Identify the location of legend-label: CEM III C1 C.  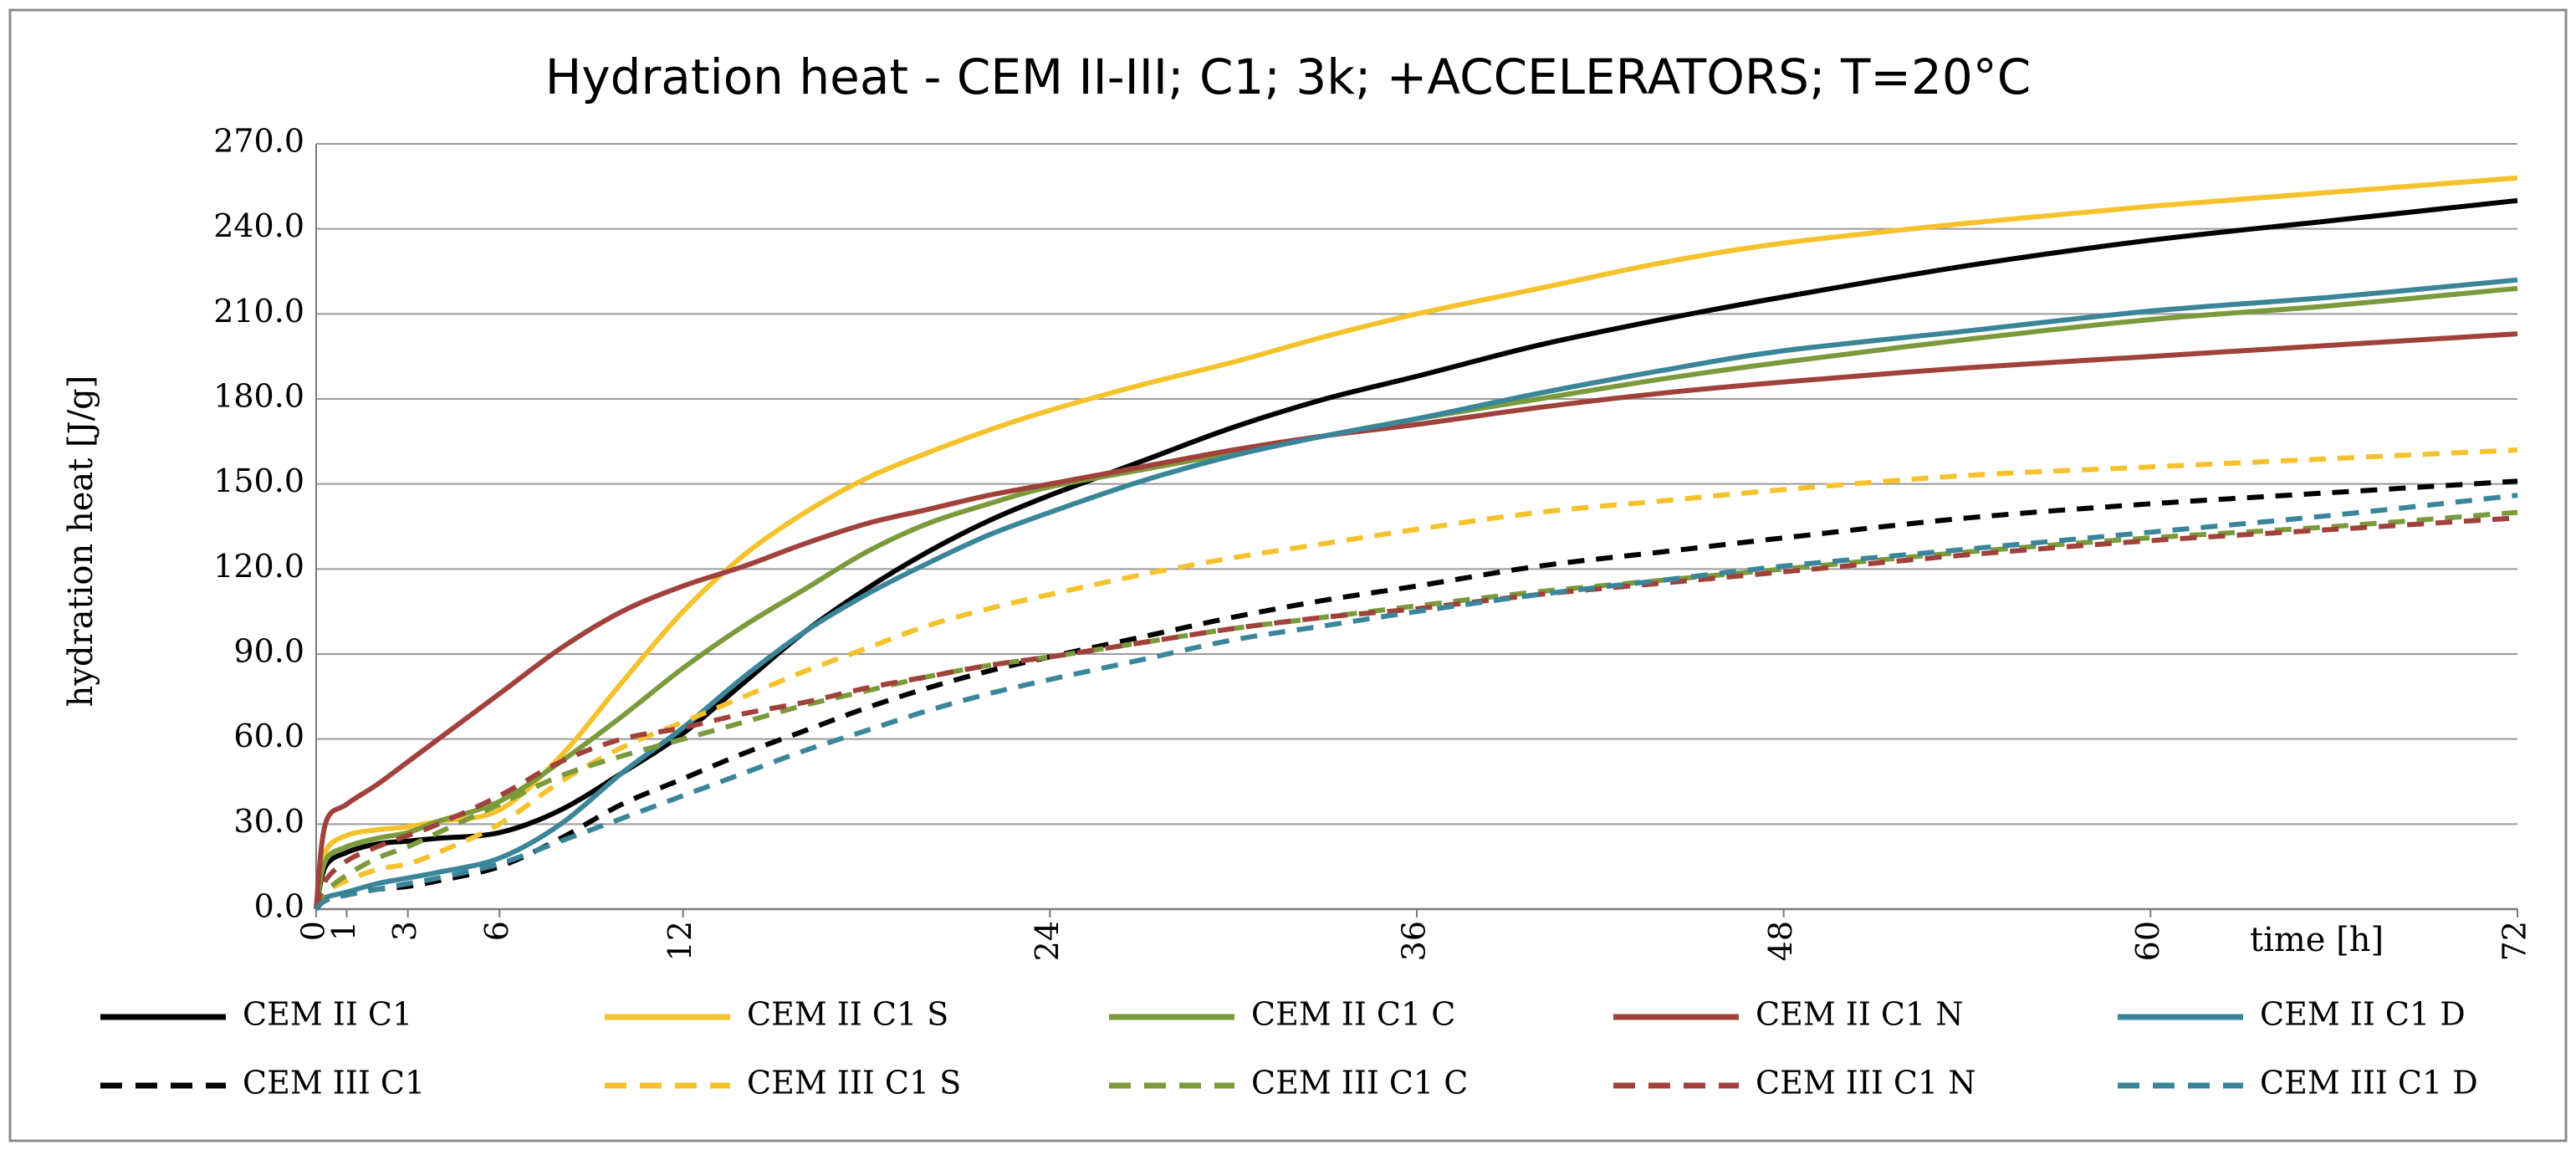
(1359, 1083).